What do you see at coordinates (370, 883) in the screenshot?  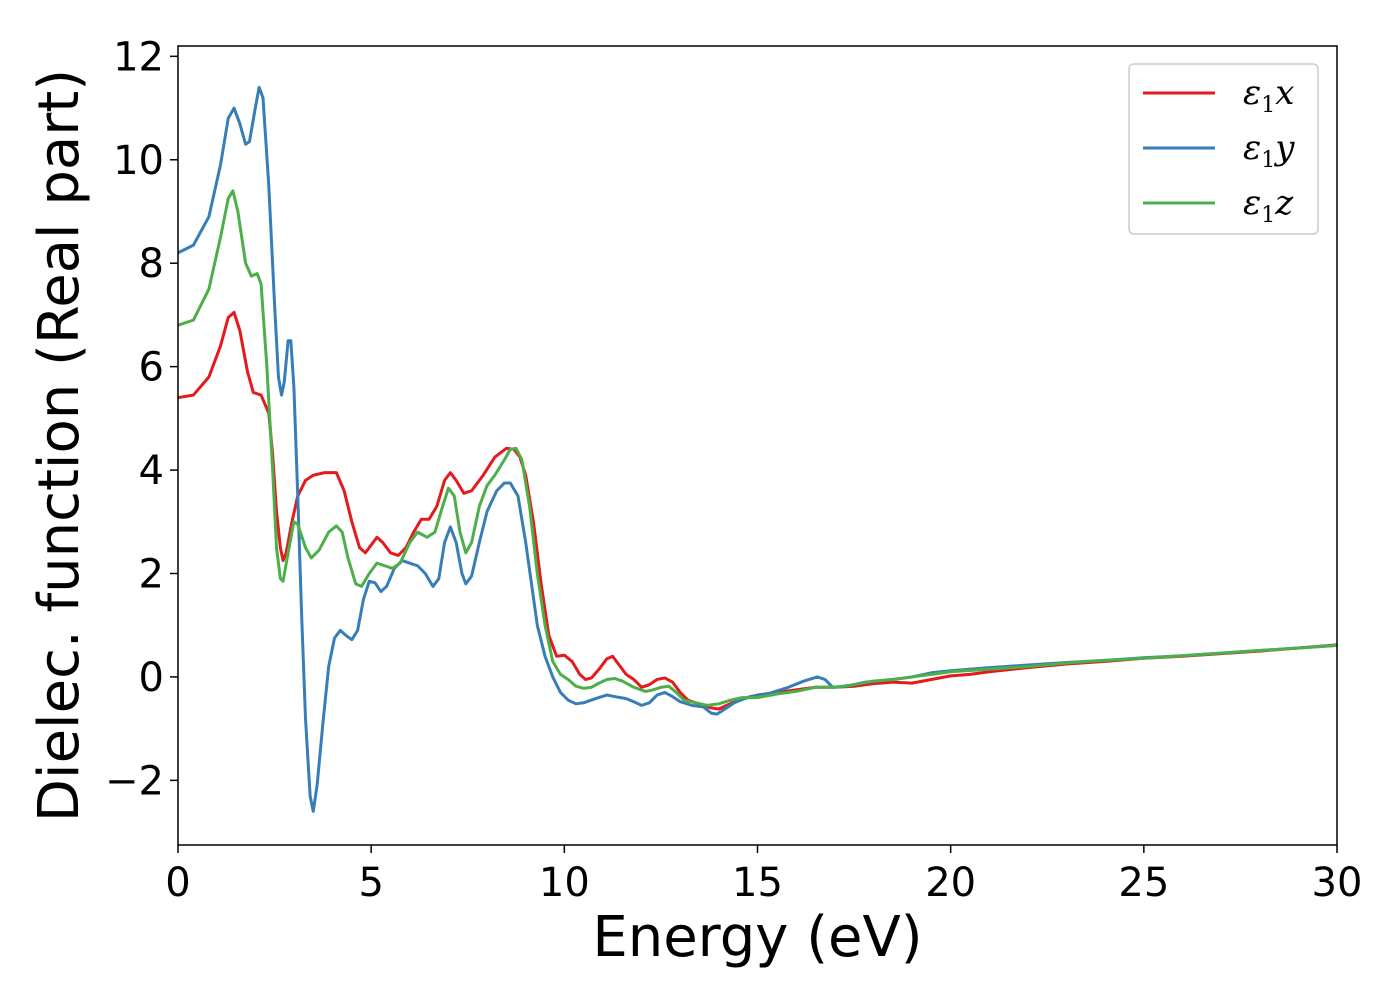 I see `x-tick-label: 5` at bounding box center [370, 883].